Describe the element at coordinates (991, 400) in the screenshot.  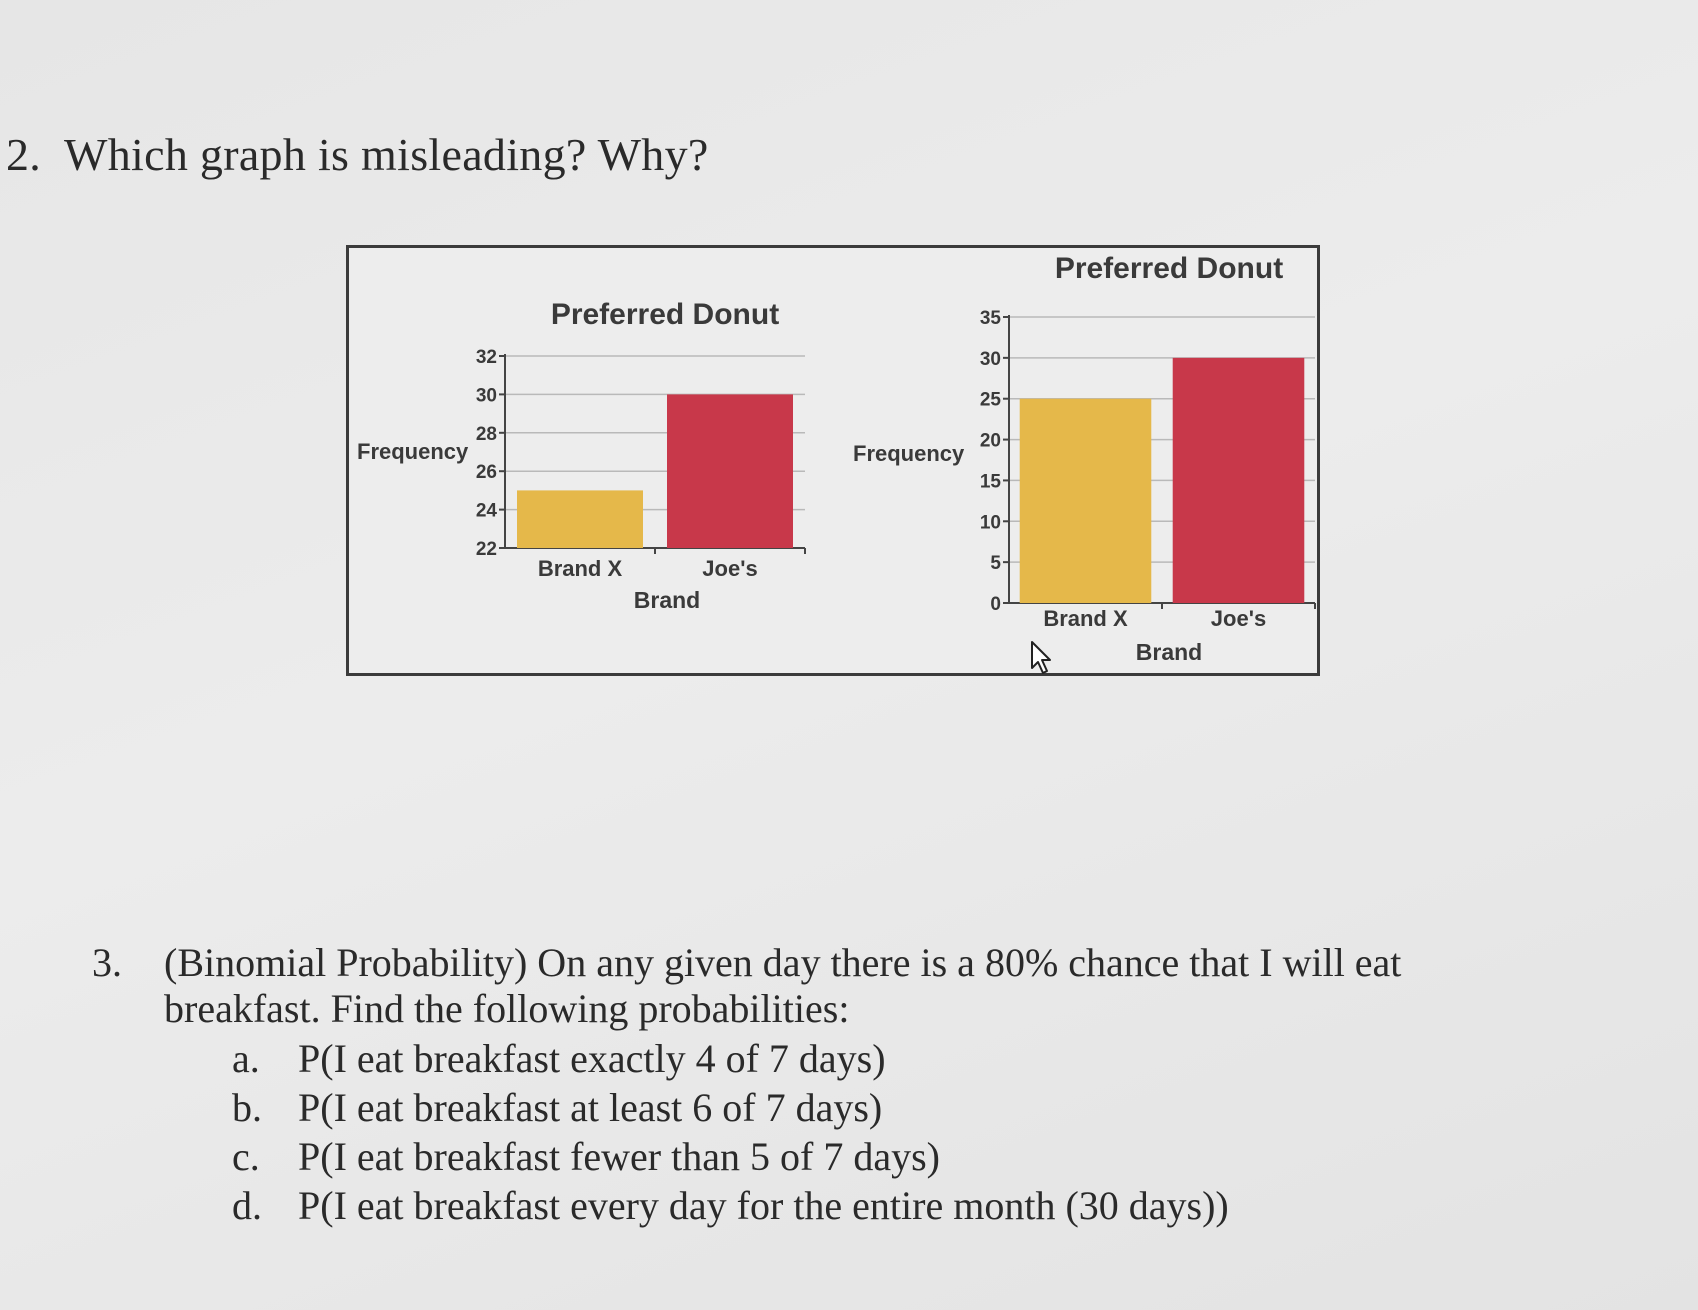
I see `y-tick-label: 25` at that location.